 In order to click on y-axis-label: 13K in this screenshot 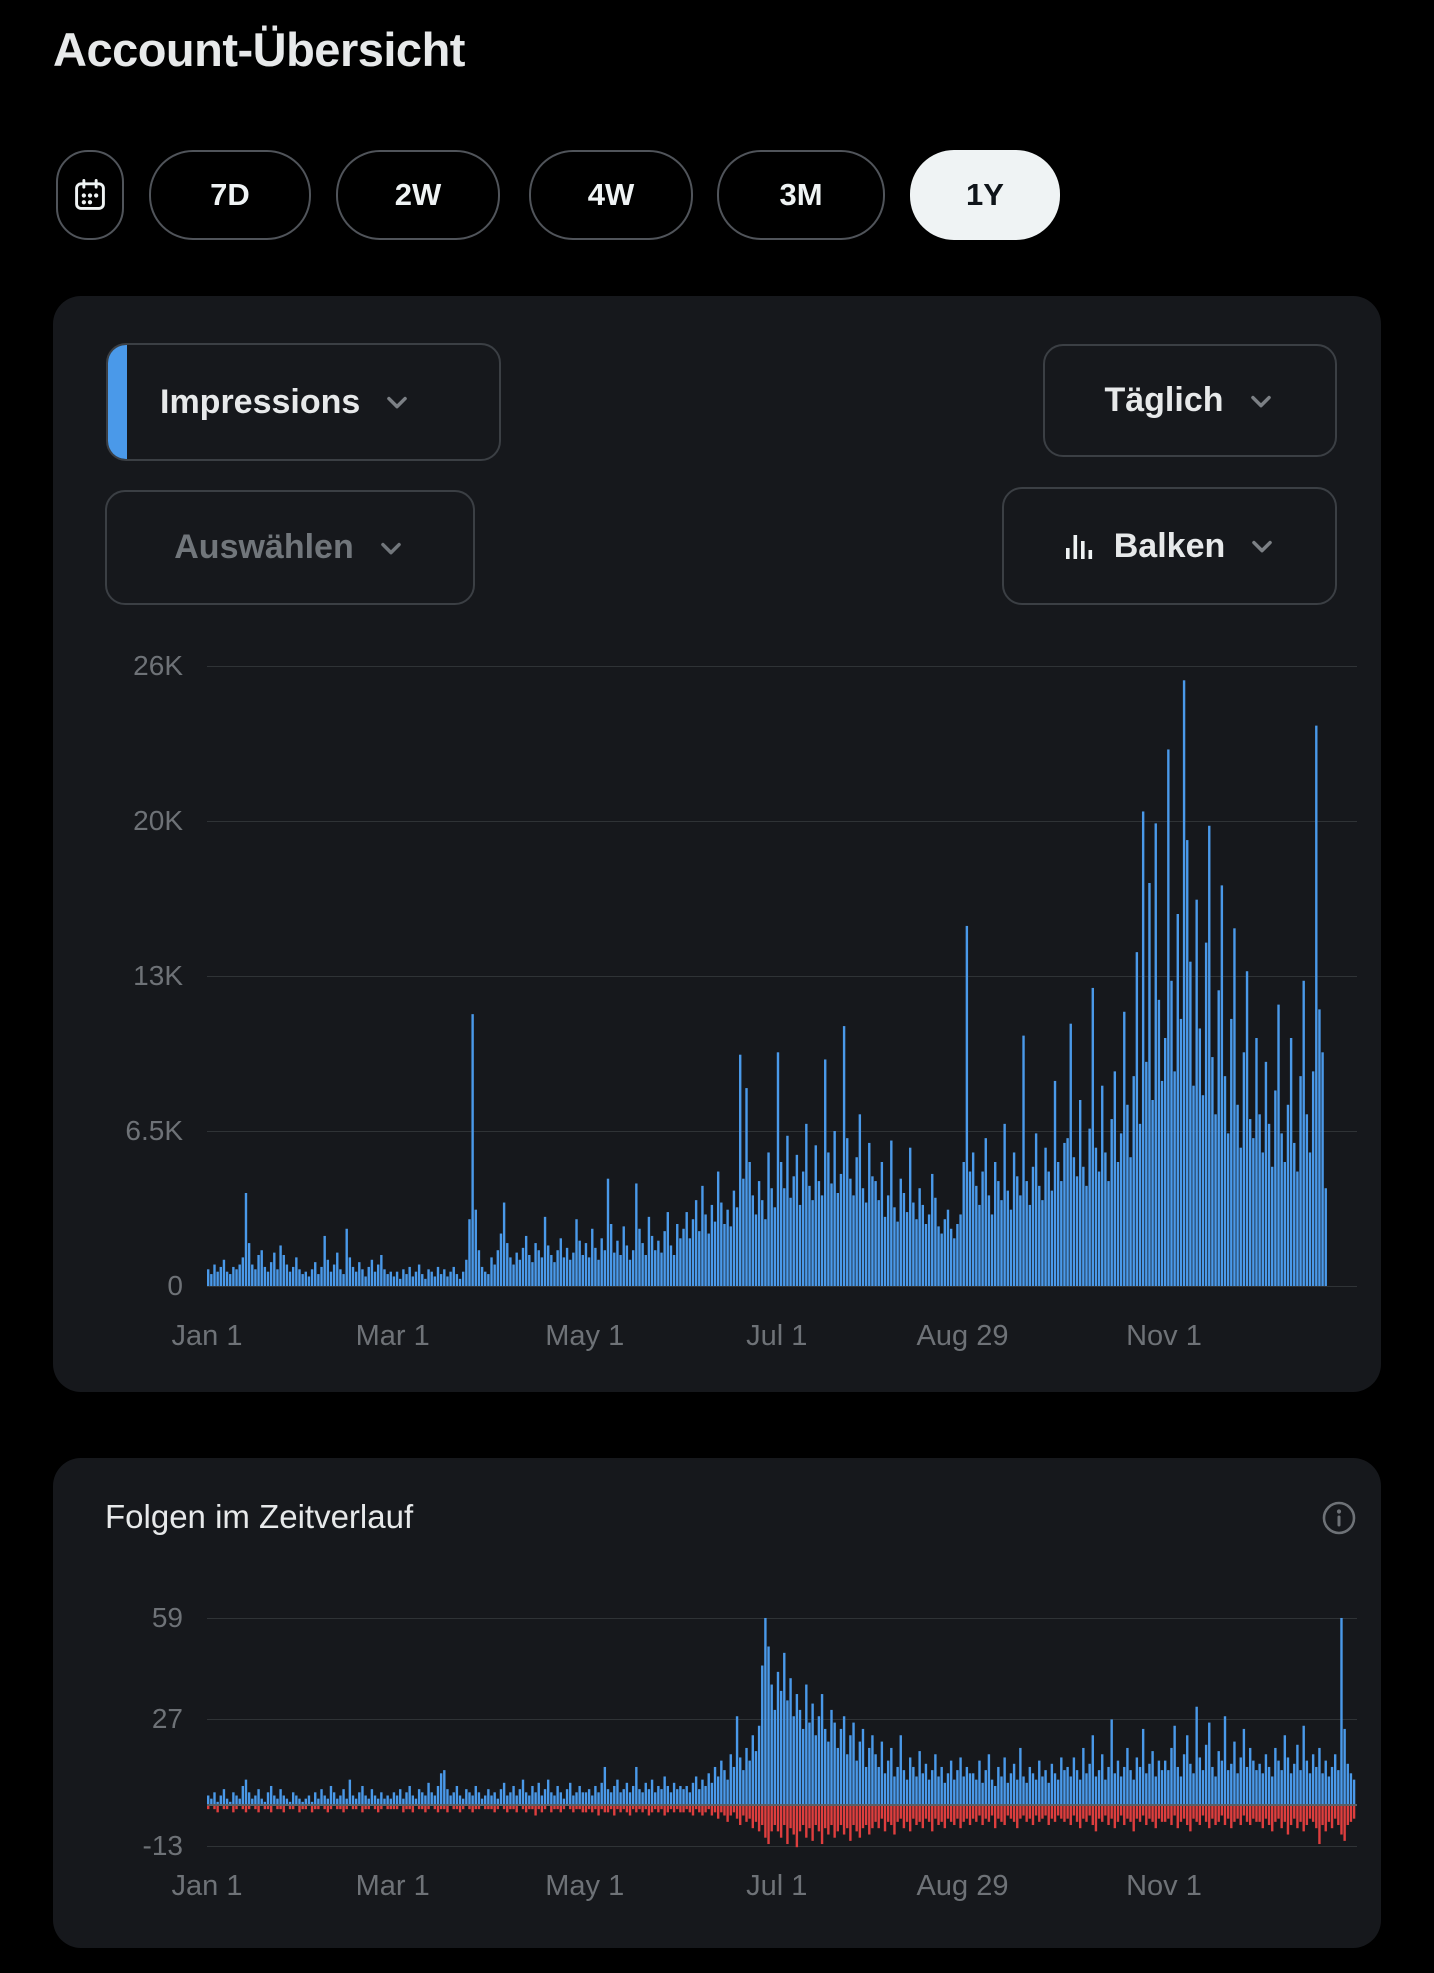, I will do `click(158, 975)`.